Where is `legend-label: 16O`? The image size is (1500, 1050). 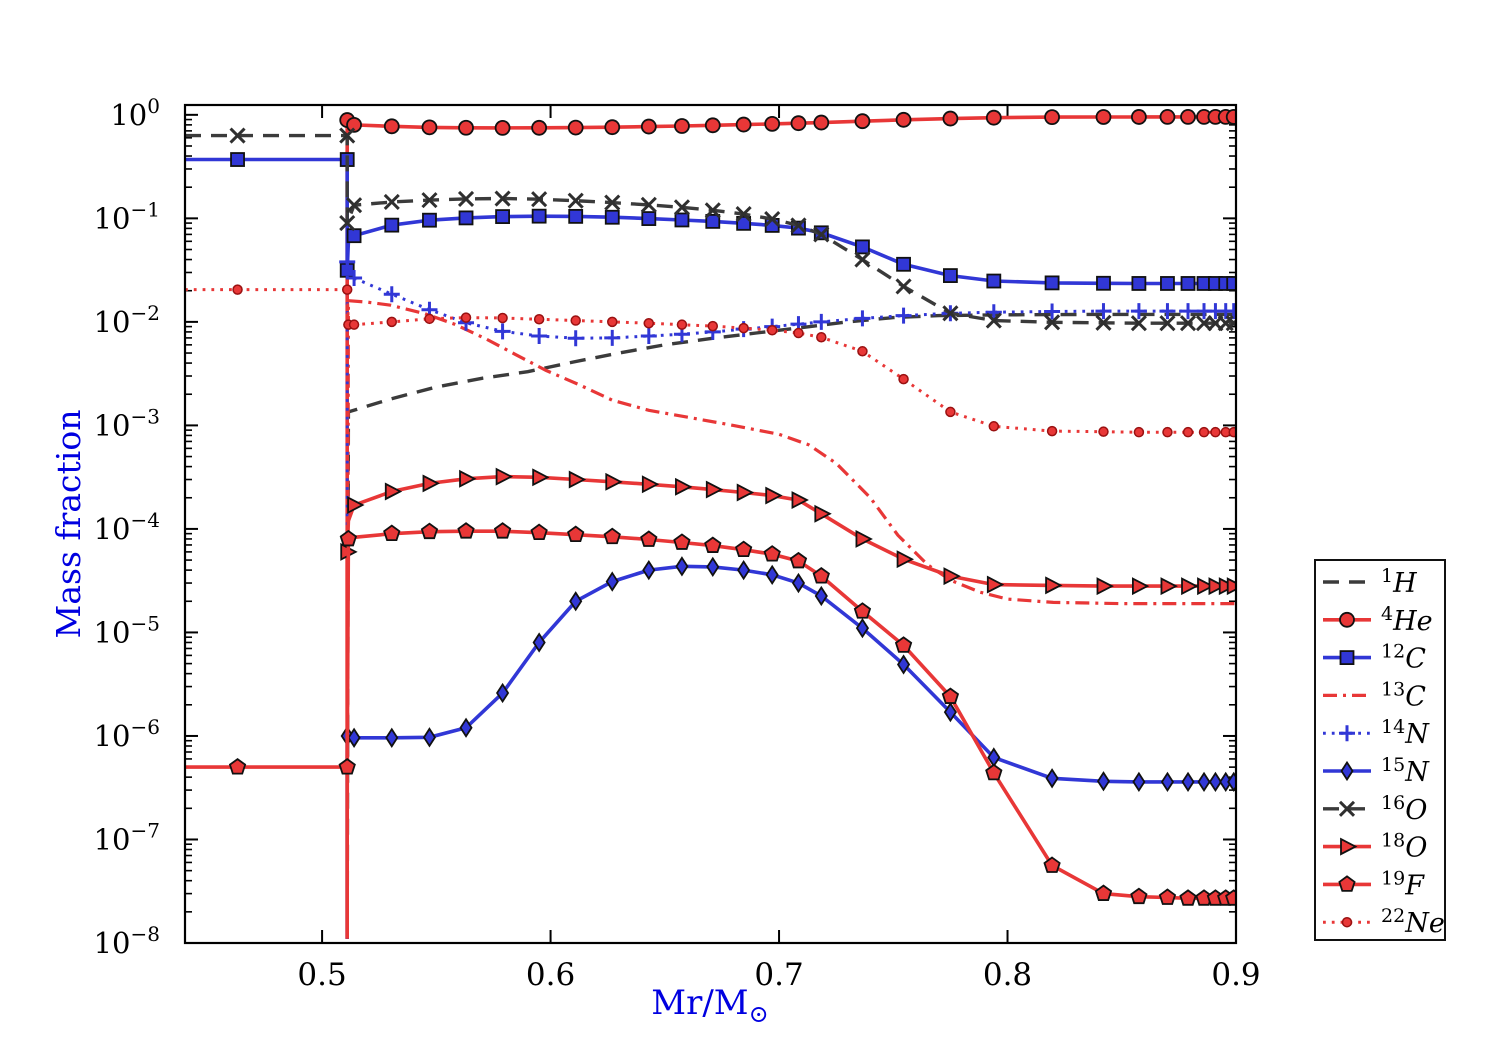
legend-label: 16O is located at coordinates (1404, 809).